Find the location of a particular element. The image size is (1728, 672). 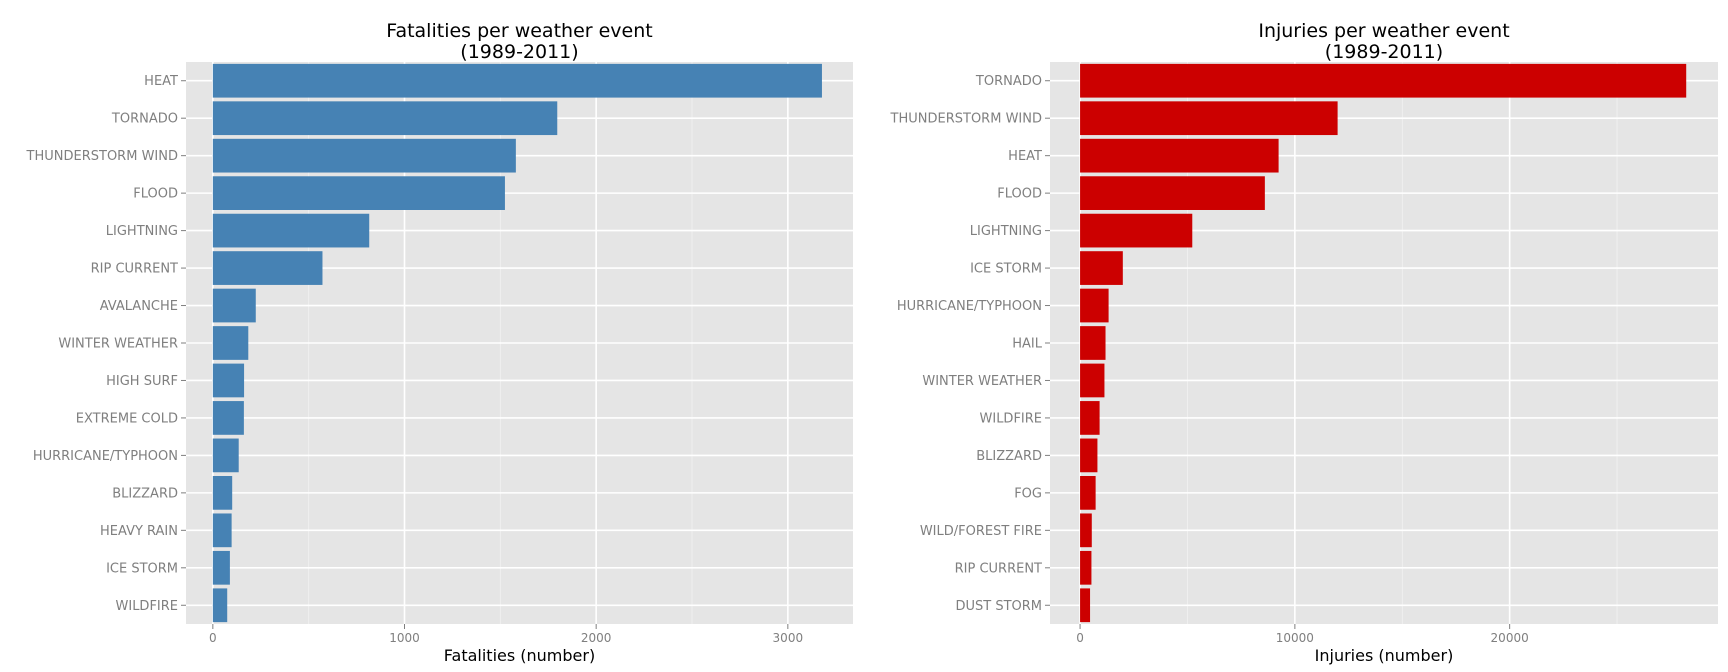

bar-fog is located at coordinates (1088, 493).